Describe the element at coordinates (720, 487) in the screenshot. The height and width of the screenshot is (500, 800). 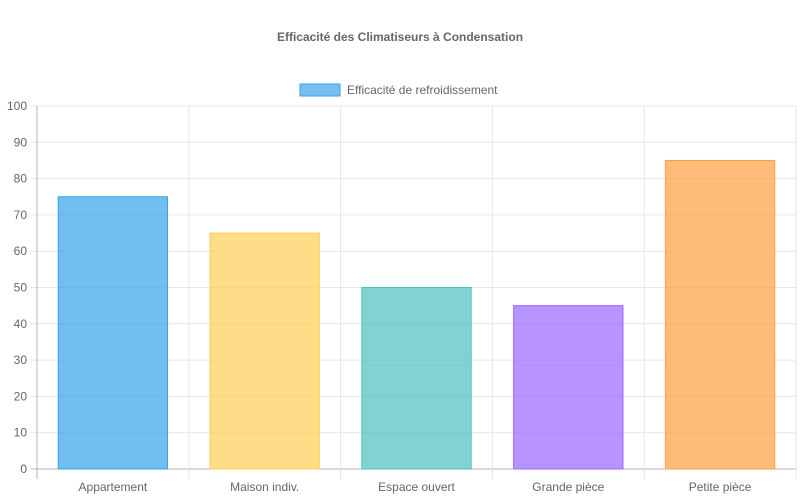
I see `x-tick-label: Petite pièce` at that location.